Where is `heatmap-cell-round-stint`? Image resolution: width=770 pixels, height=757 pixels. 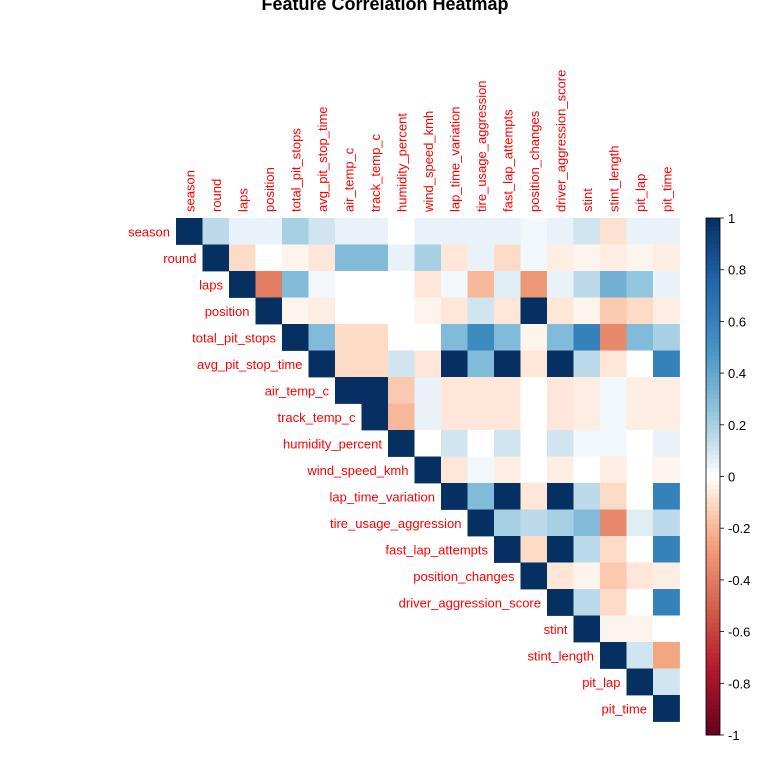 heatmap-cell-round-stint is located at coordinates (587, 258).